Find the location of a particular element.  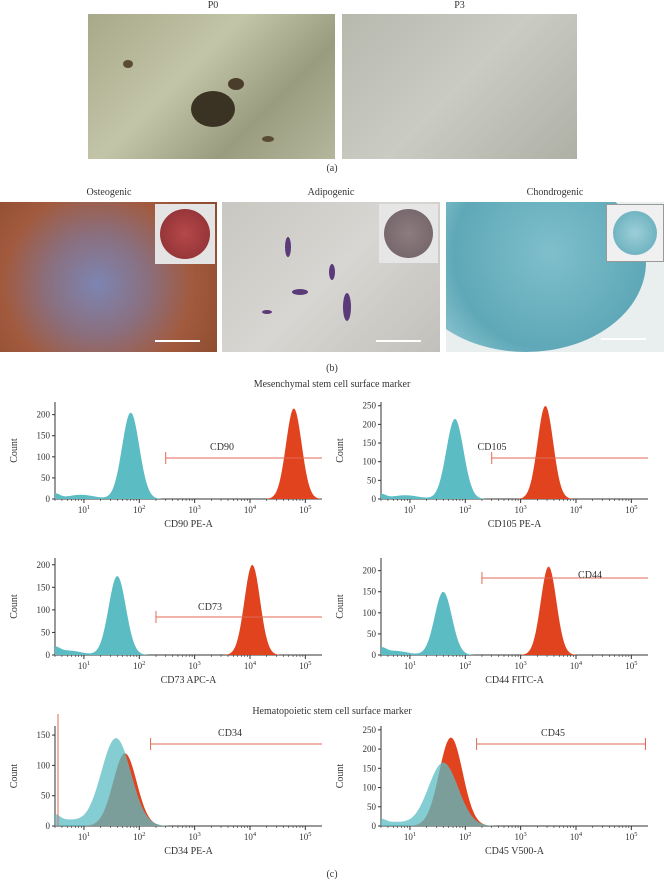

chondrogenic-micrograph is located at coordinates (555, 277).